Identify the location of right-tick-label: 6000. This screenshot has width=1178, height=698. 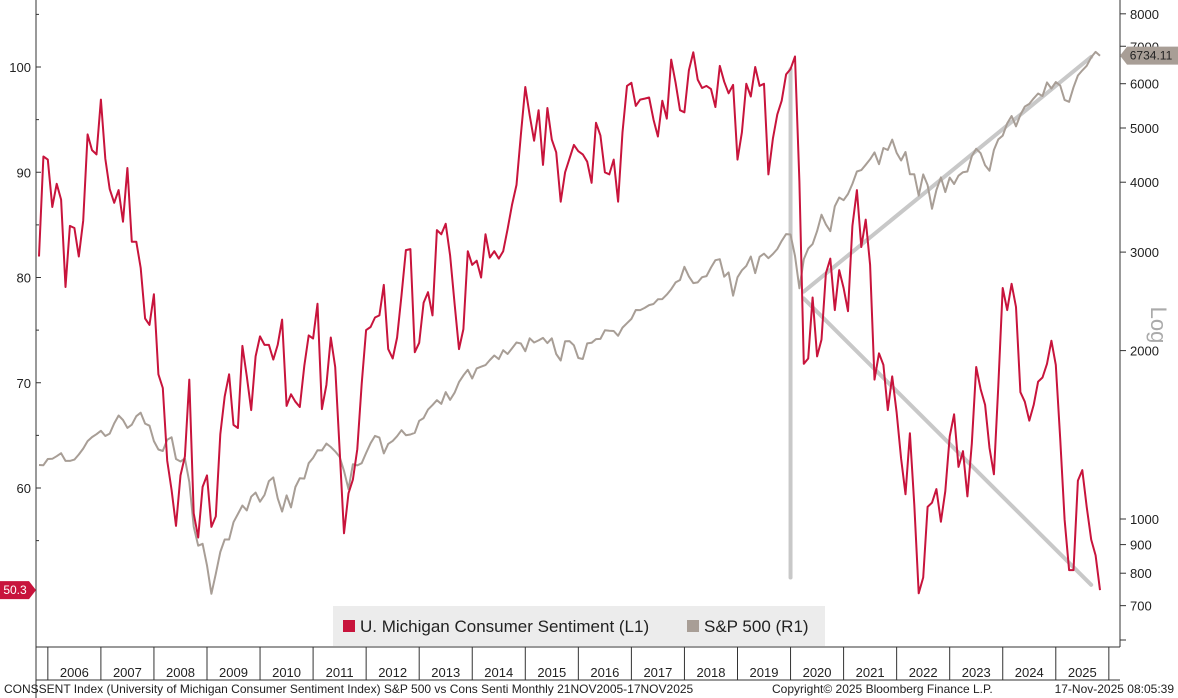
(1144, 84).